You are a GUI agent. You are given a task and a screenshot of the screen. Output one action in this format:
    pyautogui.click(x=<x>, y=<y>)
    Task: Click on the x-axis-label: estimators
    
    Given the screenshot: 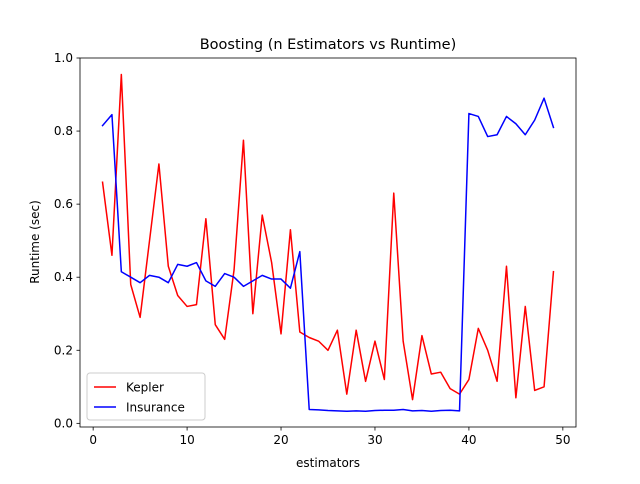 What is the action you would take?
    pyautogui.click(x=328, y=463)
    